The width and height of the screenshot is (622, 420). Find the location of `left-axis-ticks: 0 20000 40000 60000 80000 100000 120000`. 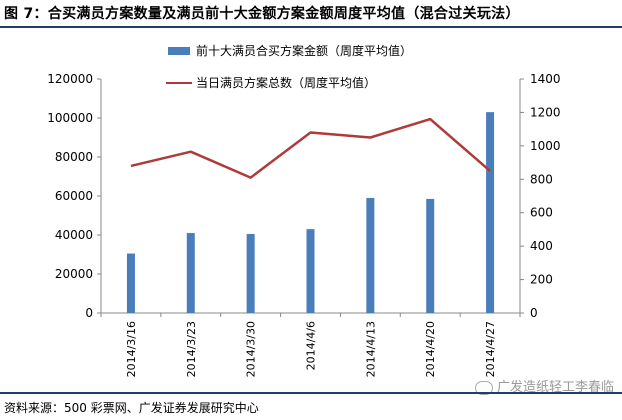

left-axis-ticks: 0 20000 40000 60000 80000 100000 120000 is located at coordinates (74, 196).